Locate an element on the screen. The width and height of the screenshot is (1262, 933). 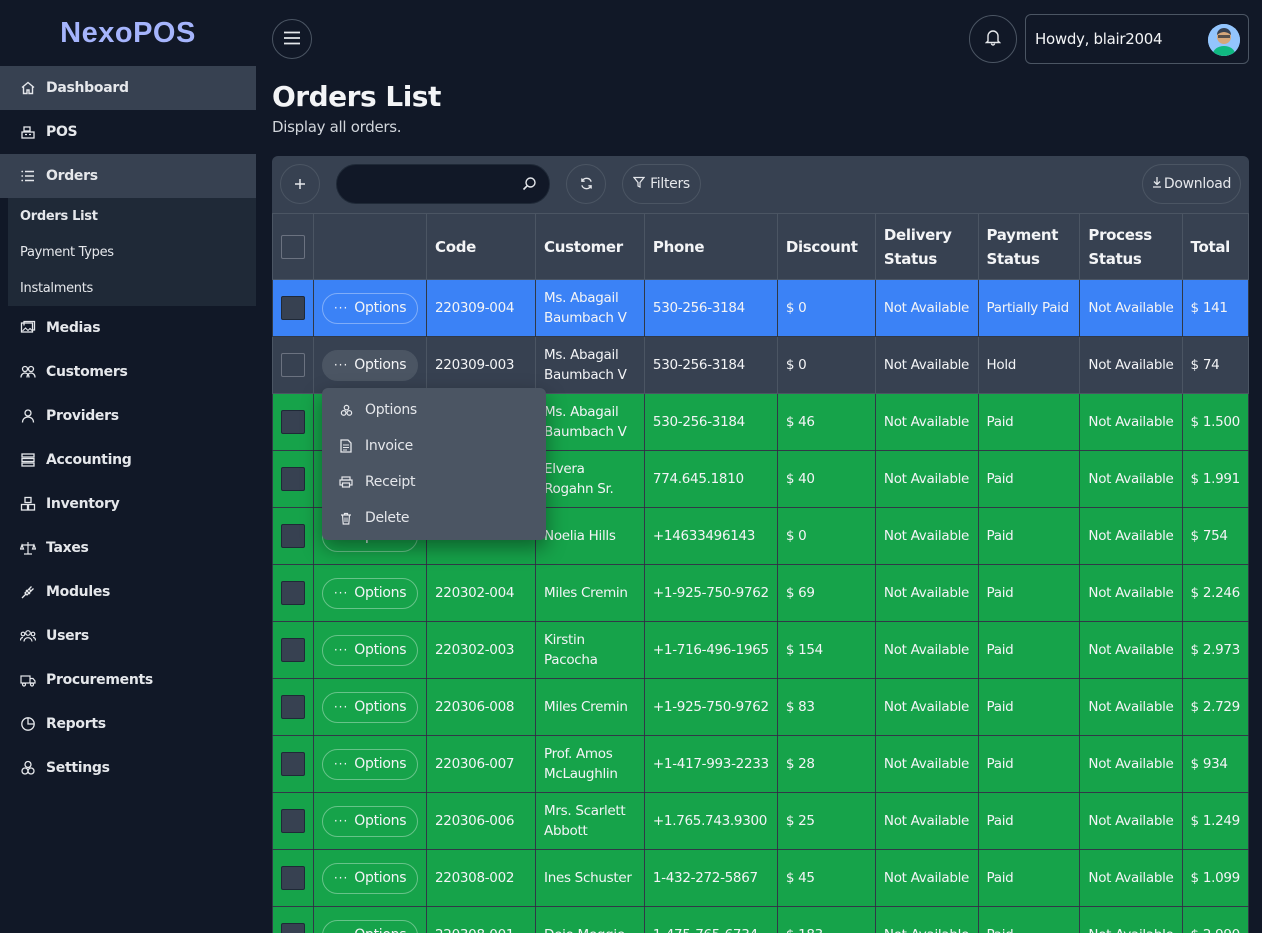
sidebar-item-taxes: Taxes is located at coordinates (128, 548).